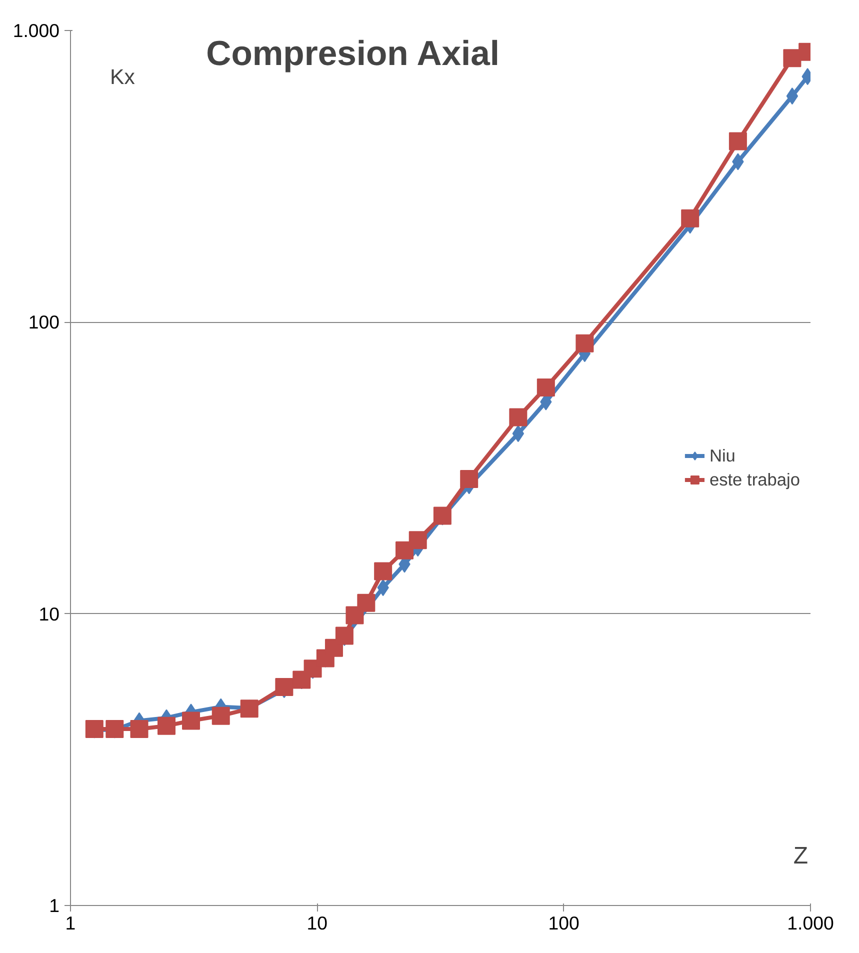  Describe the element at coordinates (54, 905) in the screenshot. I see `y-tick-label: 1` at that location.